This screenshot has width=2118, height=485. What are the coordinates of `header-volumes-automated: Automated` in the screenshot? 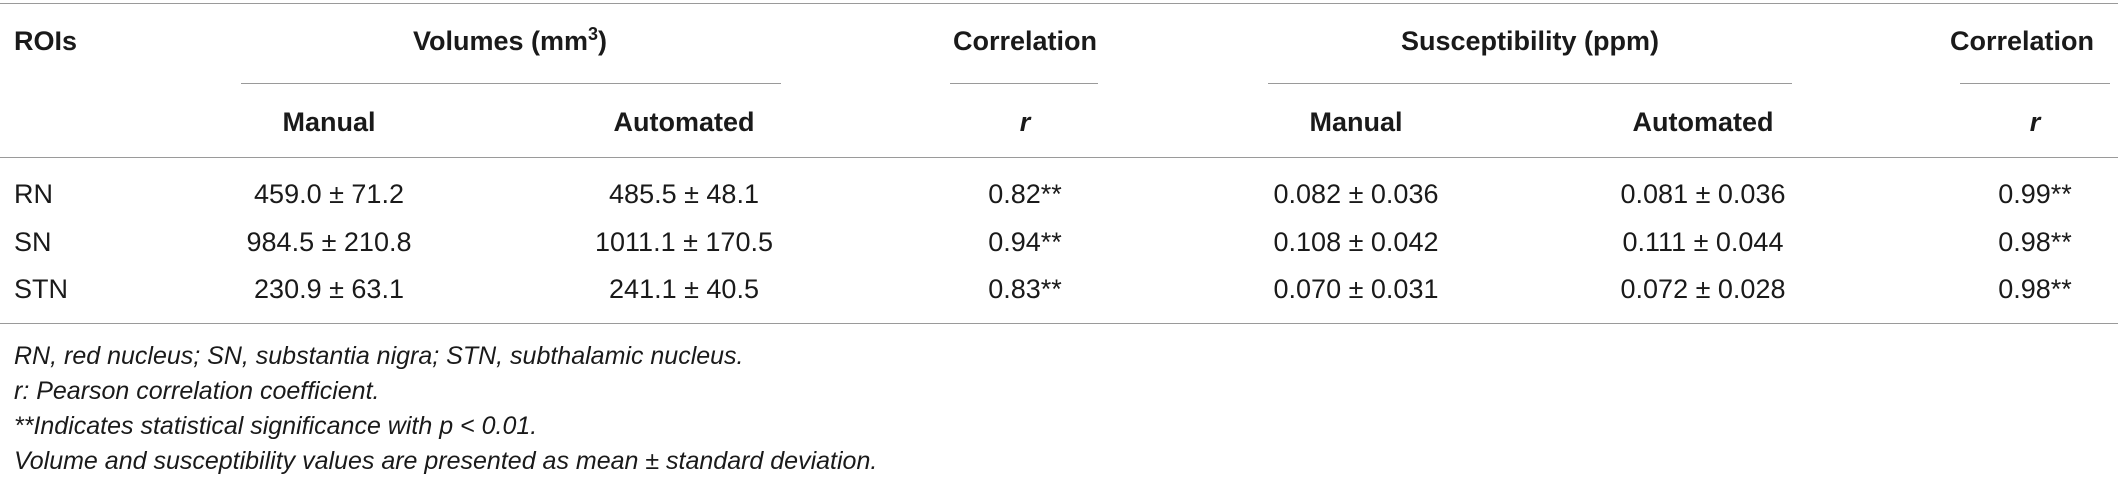 It's located at (684, 122).